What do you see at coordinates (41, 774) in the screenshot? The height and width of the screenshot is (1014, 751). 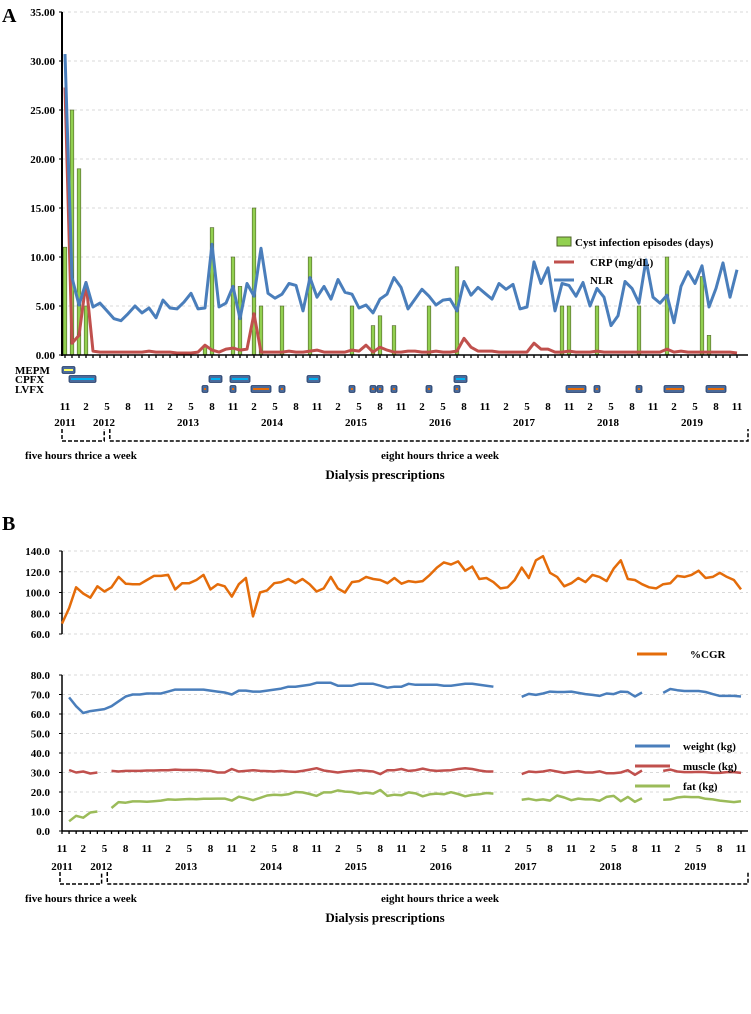 I see `body-y-tick-label: 30.0` at bounding box center [41, 774].